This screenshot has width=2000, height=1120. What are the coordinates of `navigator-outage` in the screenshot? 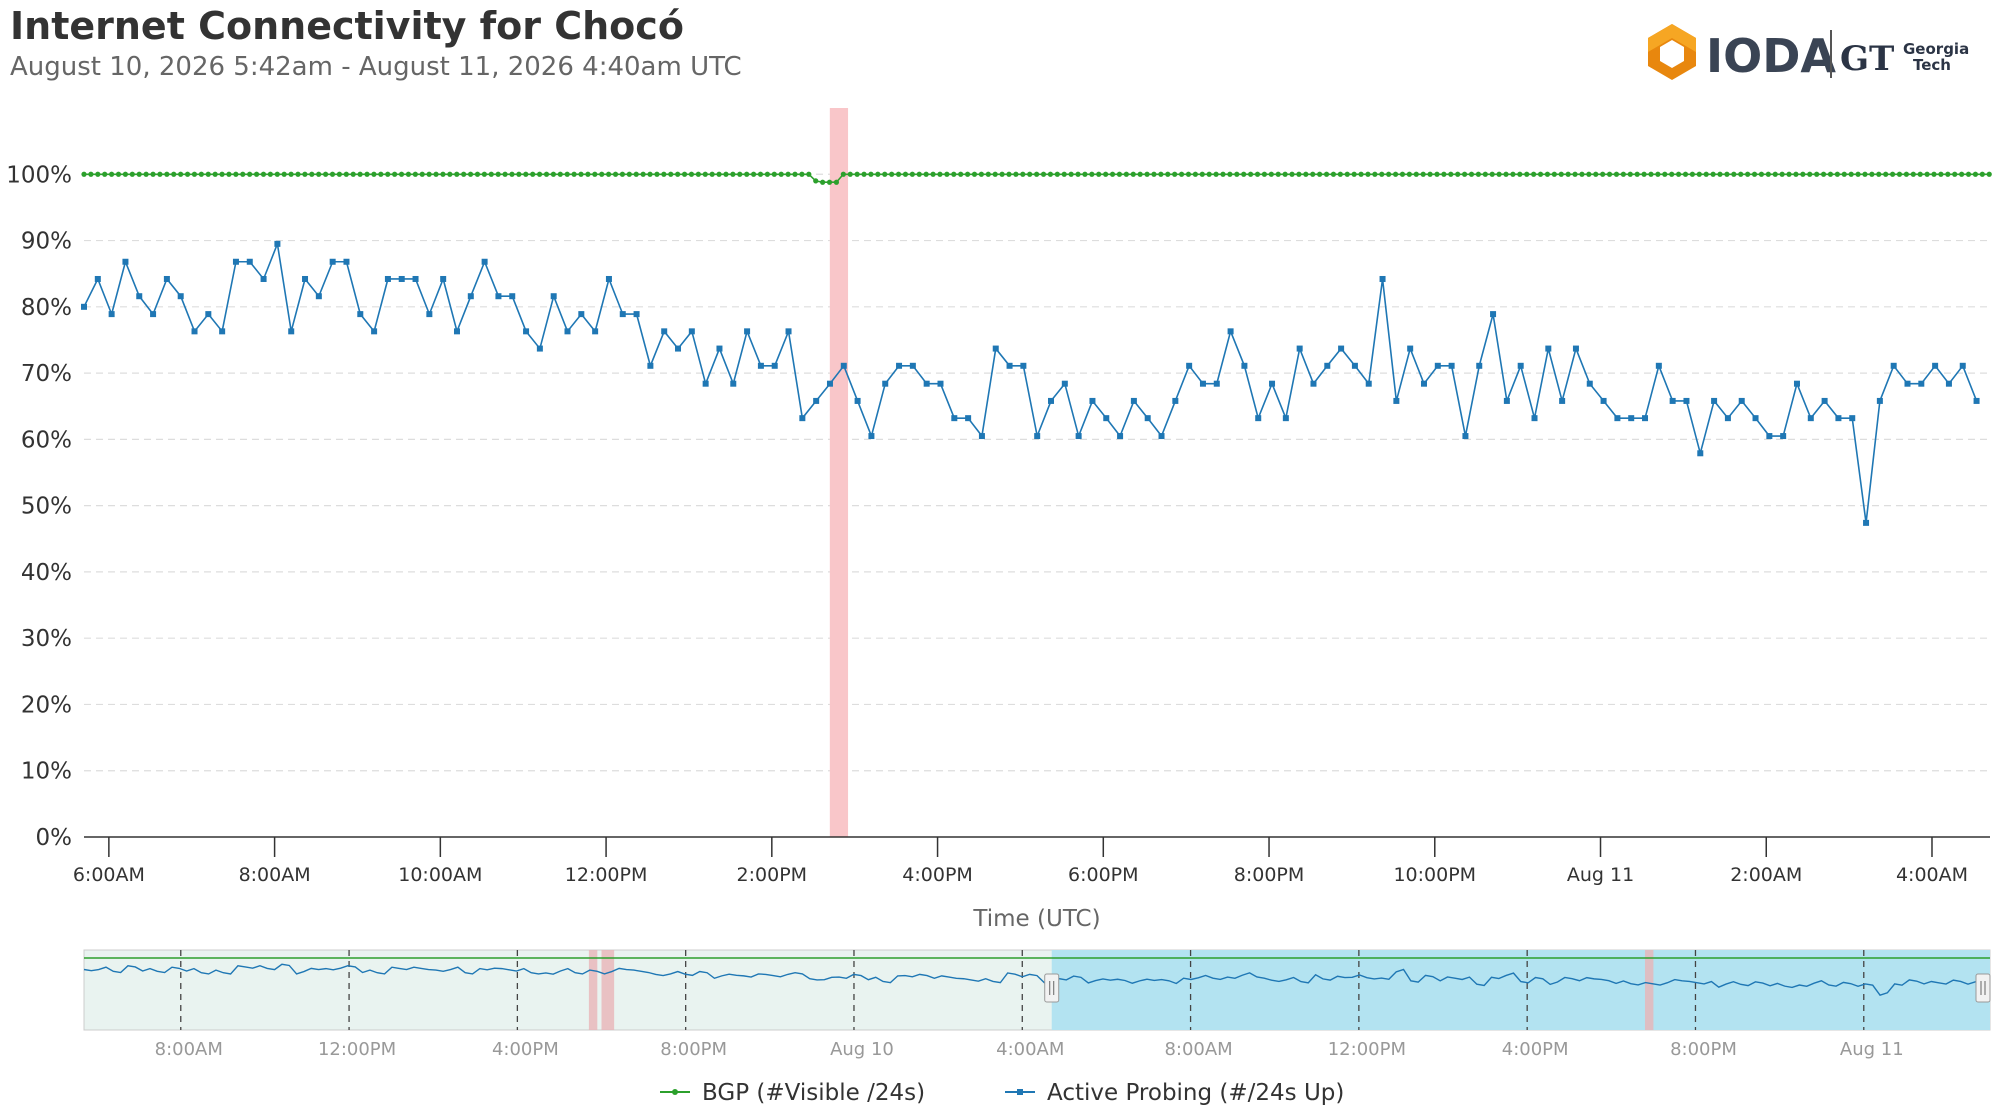 It's located at (1649, 990).